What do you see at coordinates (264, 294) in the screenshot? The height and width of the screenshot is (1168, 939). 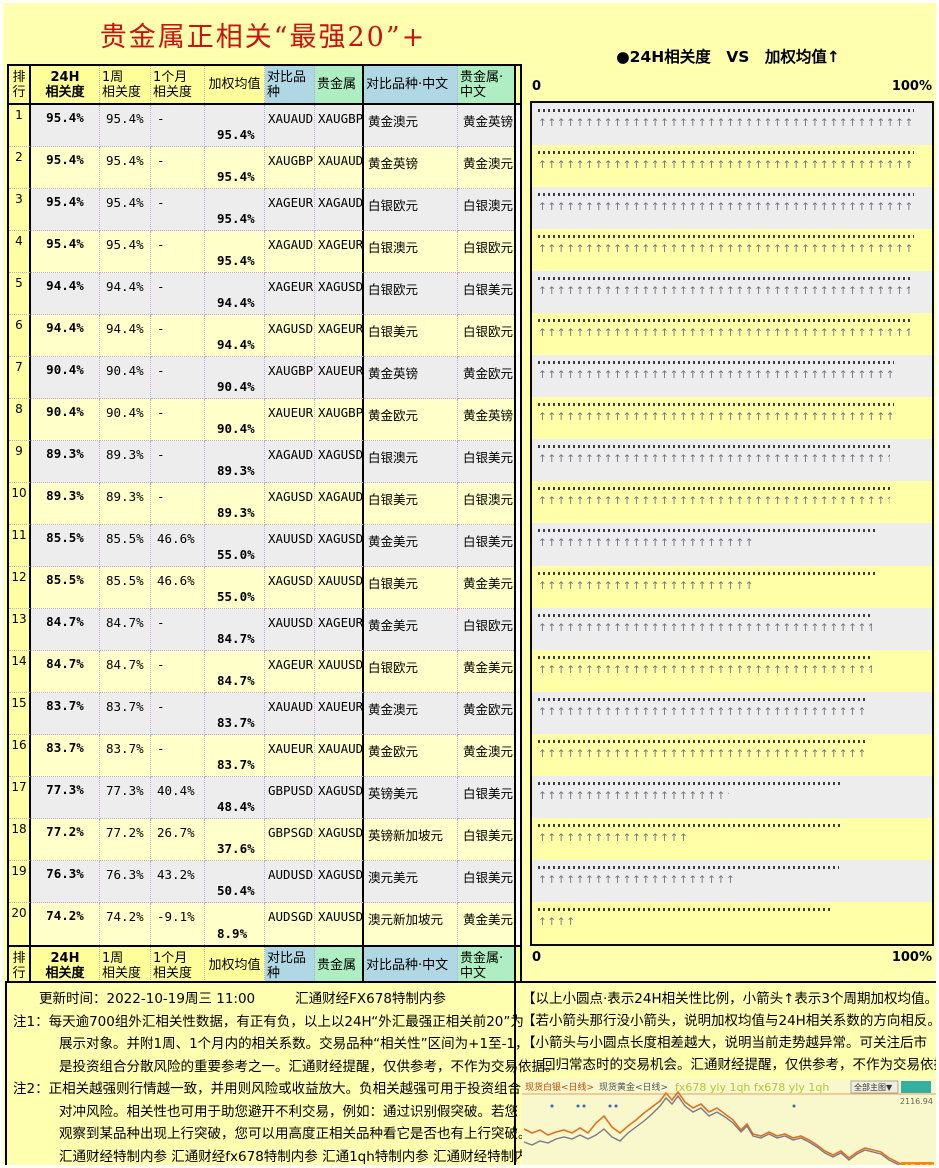 I see `table-row: 5 94.4% 94.4% -94.4% XAGEUR XAGUSD 白银欧元 白银美元` at bounding box center [264, 294].